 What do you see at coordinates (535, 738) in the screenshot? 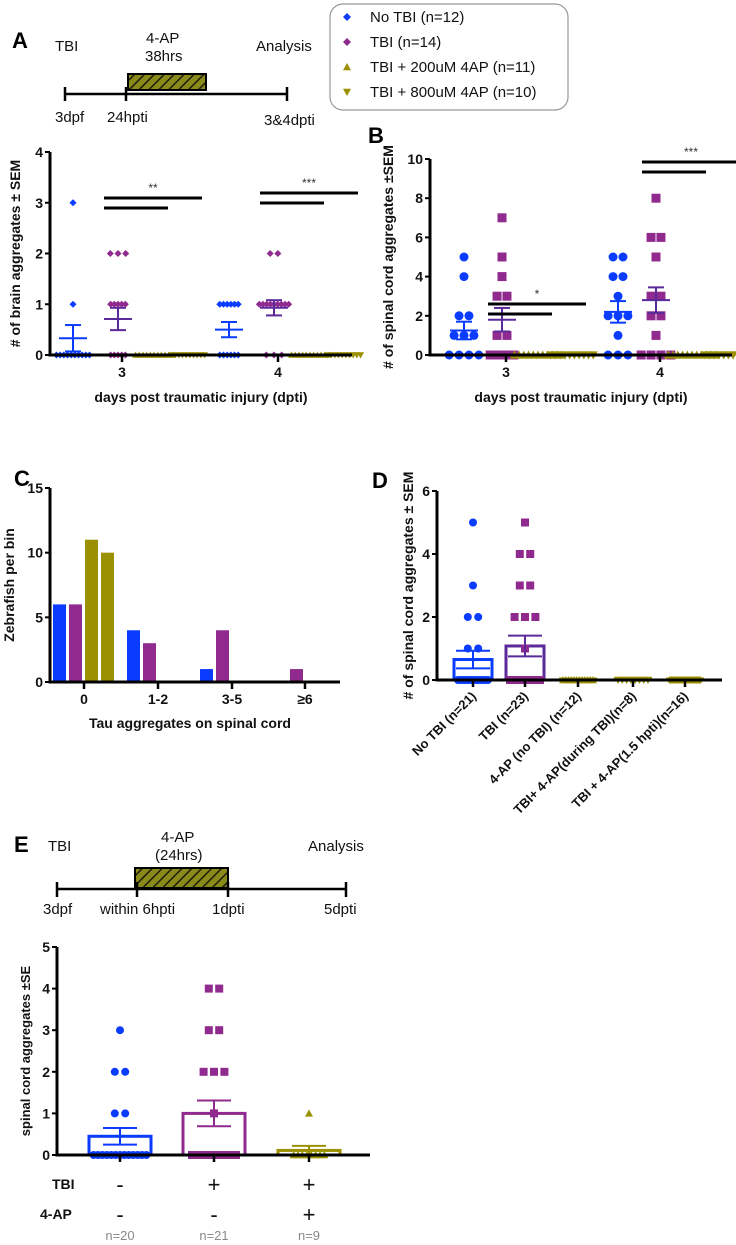
I see `x-tick-label: 4-AP (no TBI) (n=12)` at bounding box center [535, 738].